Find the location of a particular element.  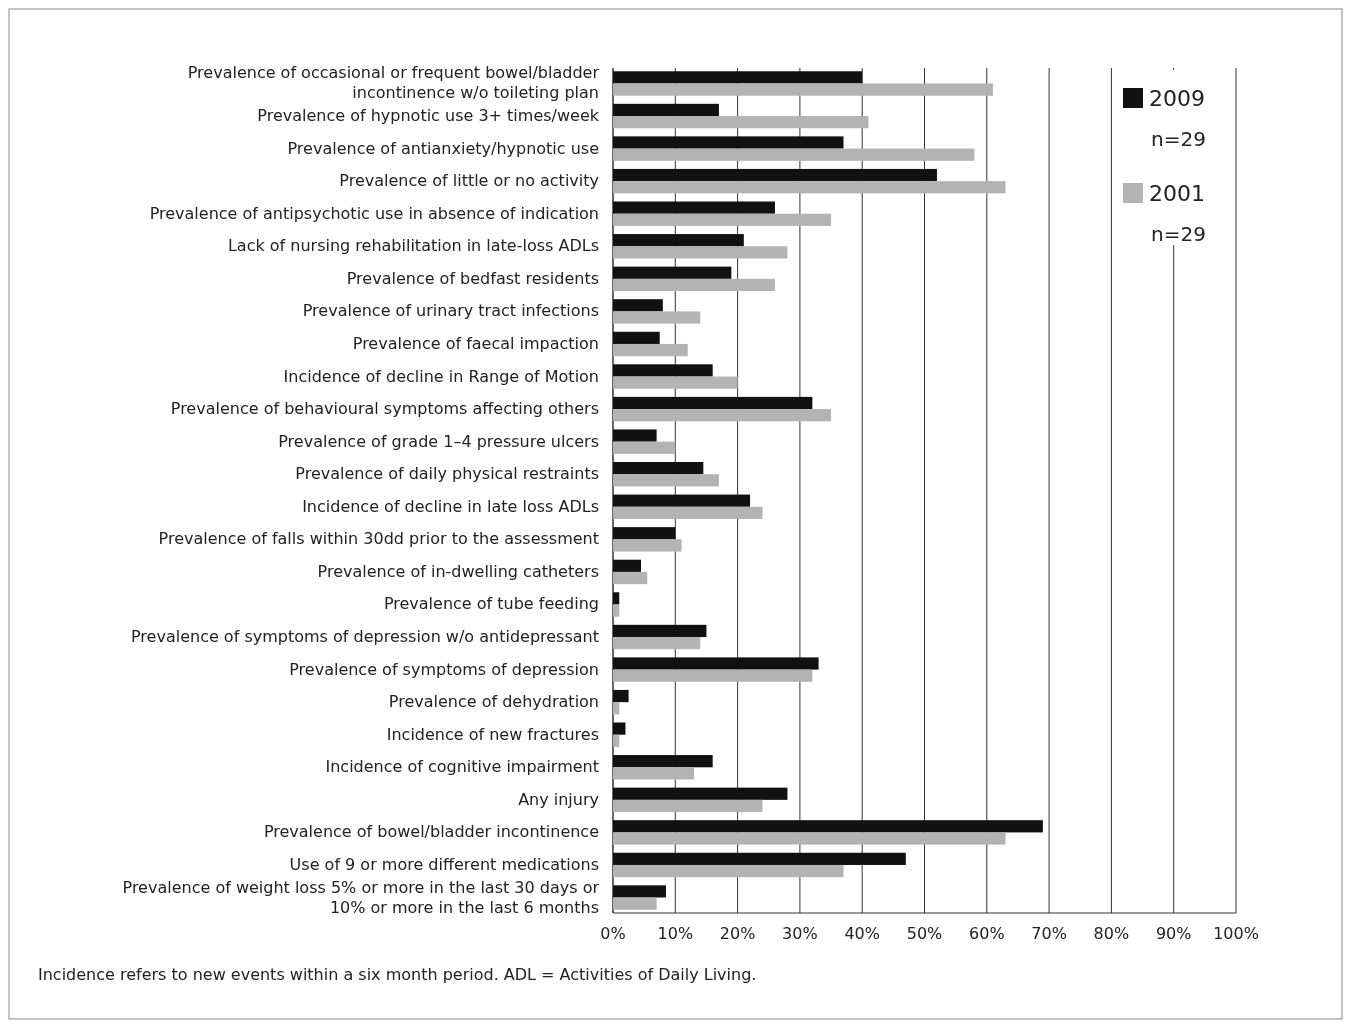

y-tick-label: Prevalence of occasional or frequent bowel/bladder incontinence w/o toileting plan is located at coordinates (393, 83).